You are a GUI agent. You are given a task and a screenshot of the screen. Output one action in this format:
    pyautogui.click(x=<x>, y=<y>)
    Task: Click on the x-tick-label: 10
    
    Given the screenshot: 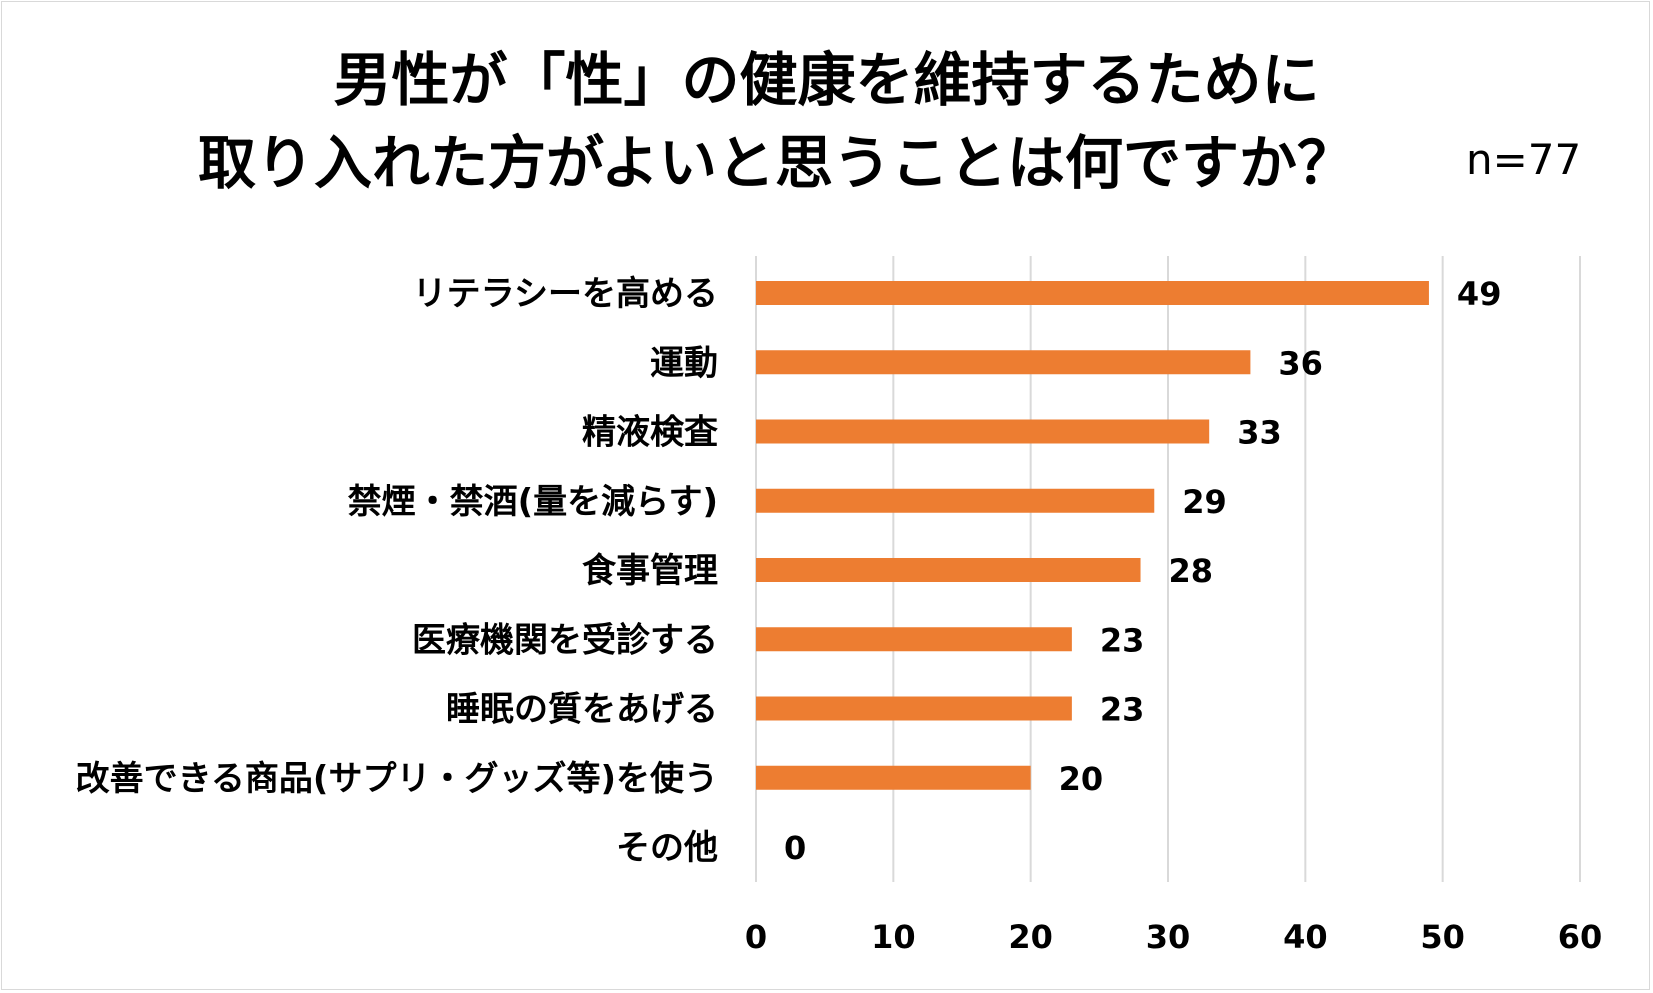 What is the action you would take?
    pyautogui.click(x=893, y=937)
    